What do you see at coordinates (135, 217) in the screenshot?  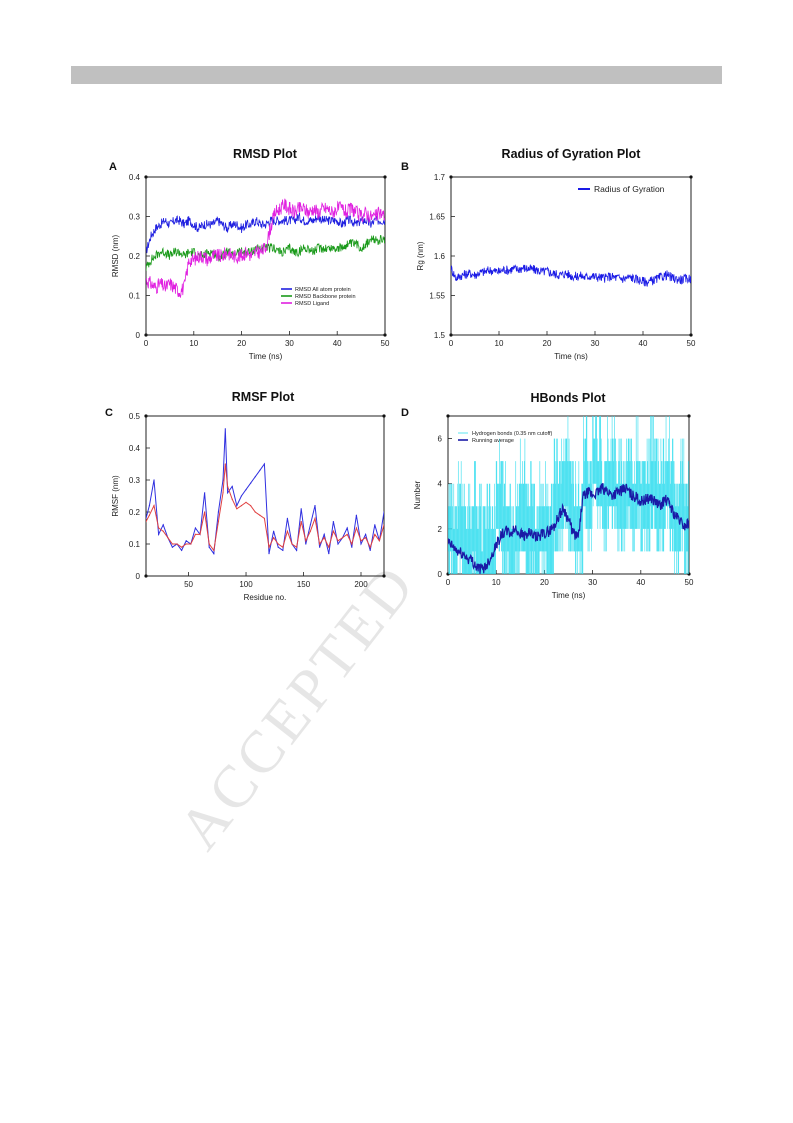 I see `y-tick-label: 0.3` at bounding box center [135, 217].